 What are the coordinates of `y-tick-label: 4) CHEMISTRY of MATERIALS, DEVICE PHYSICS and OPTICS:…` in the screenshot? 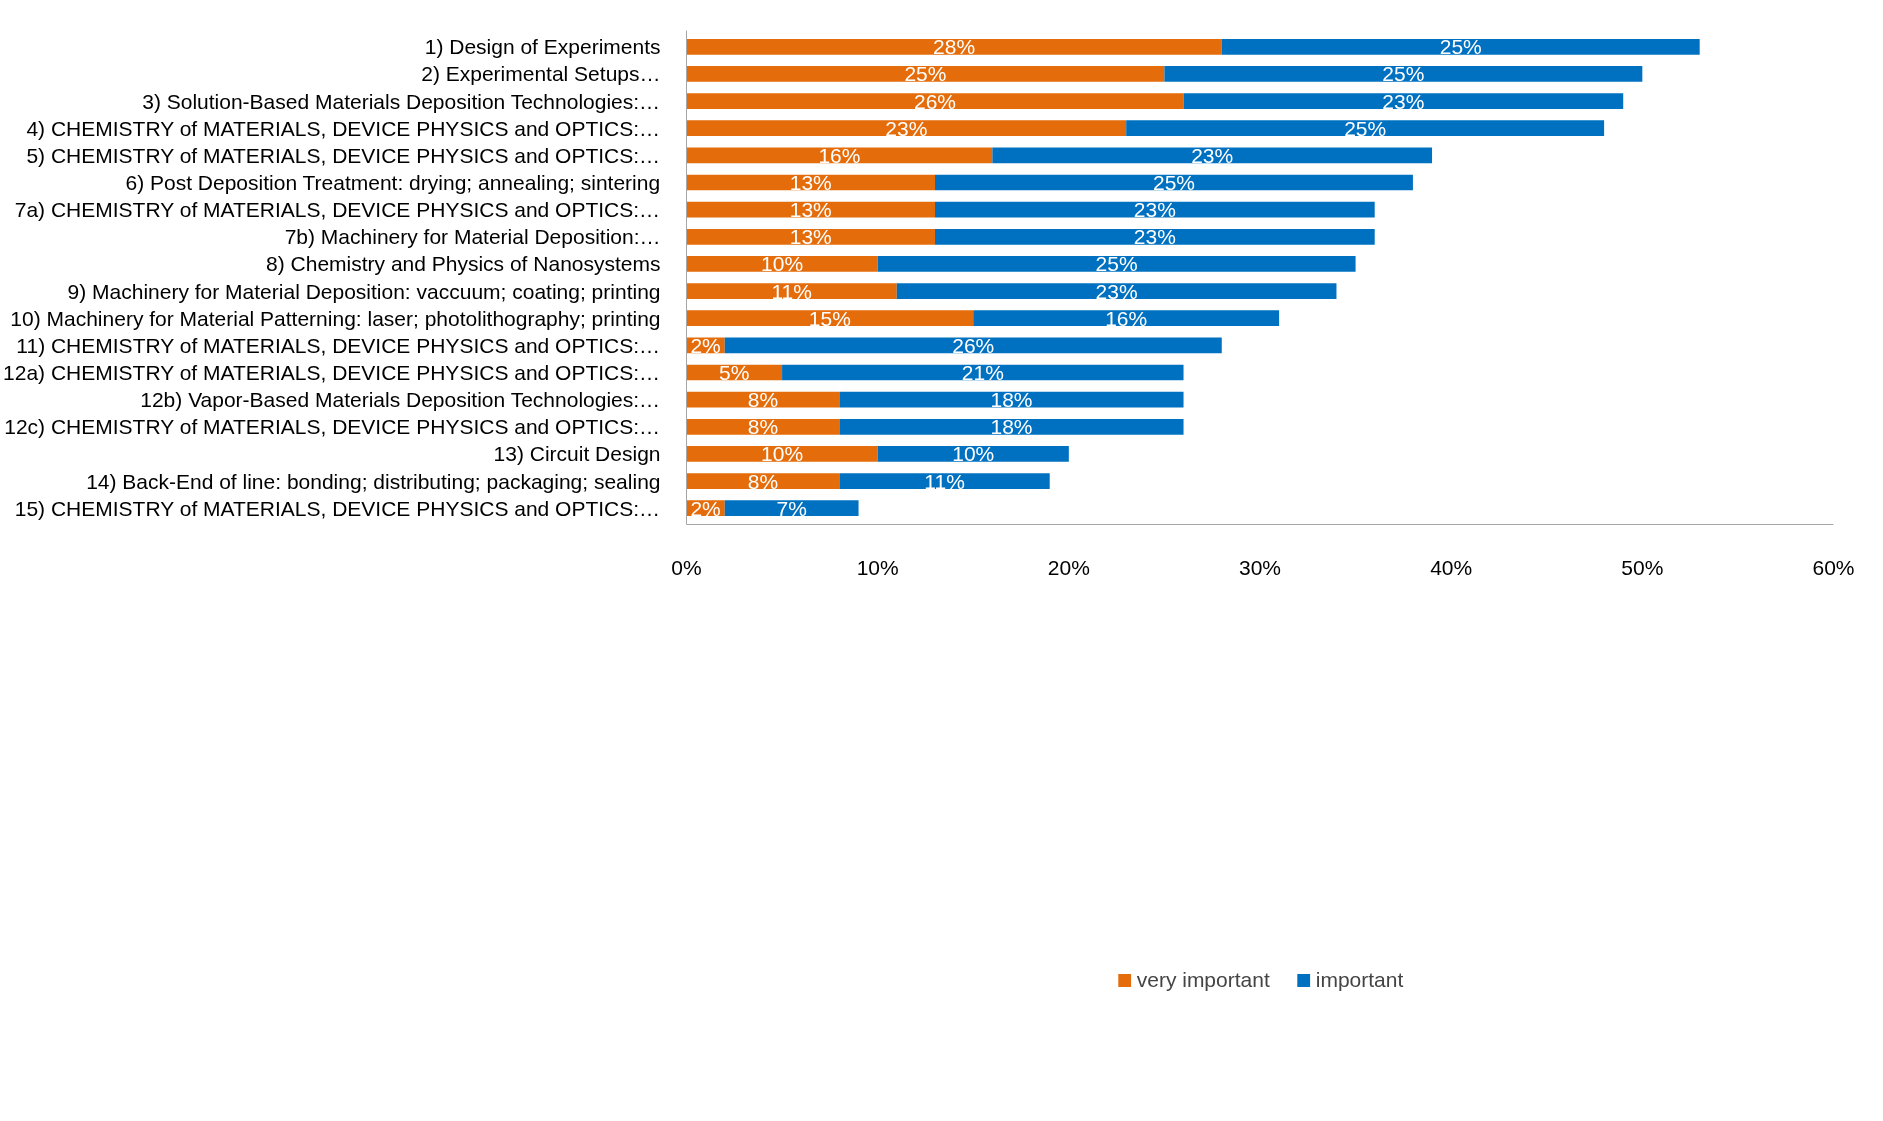 It's located at (343, 128).